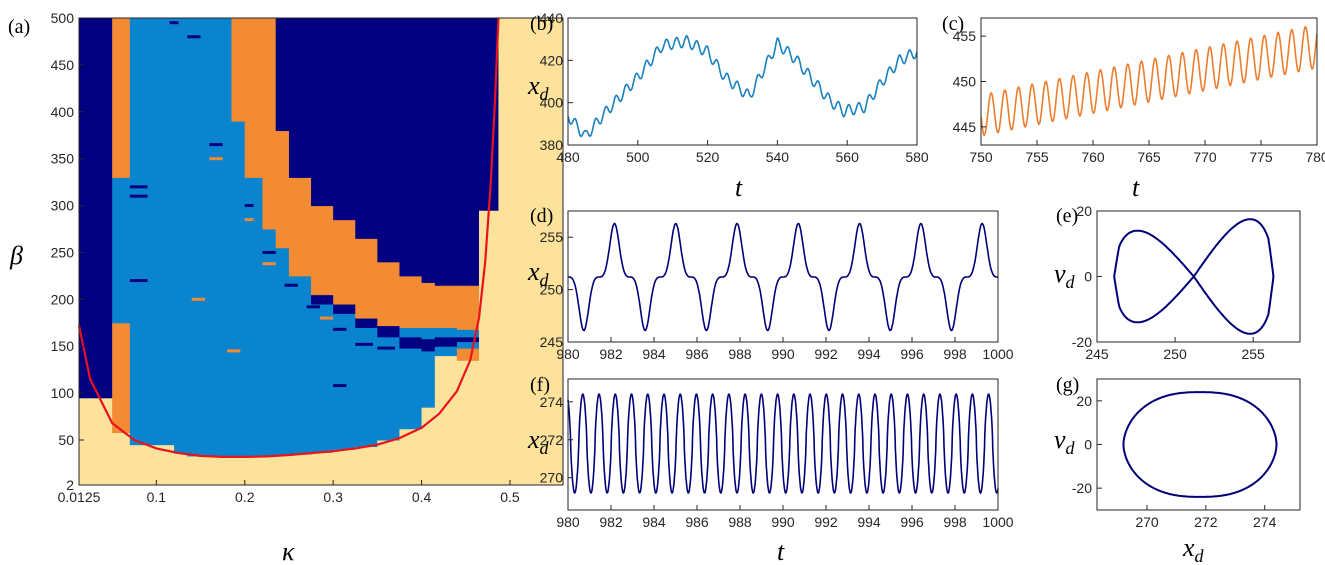 Image resolution: width=1325 pixels, height=565 pixels. I want to click on x-tick-label-g-1: 272, so click(1206, 522).